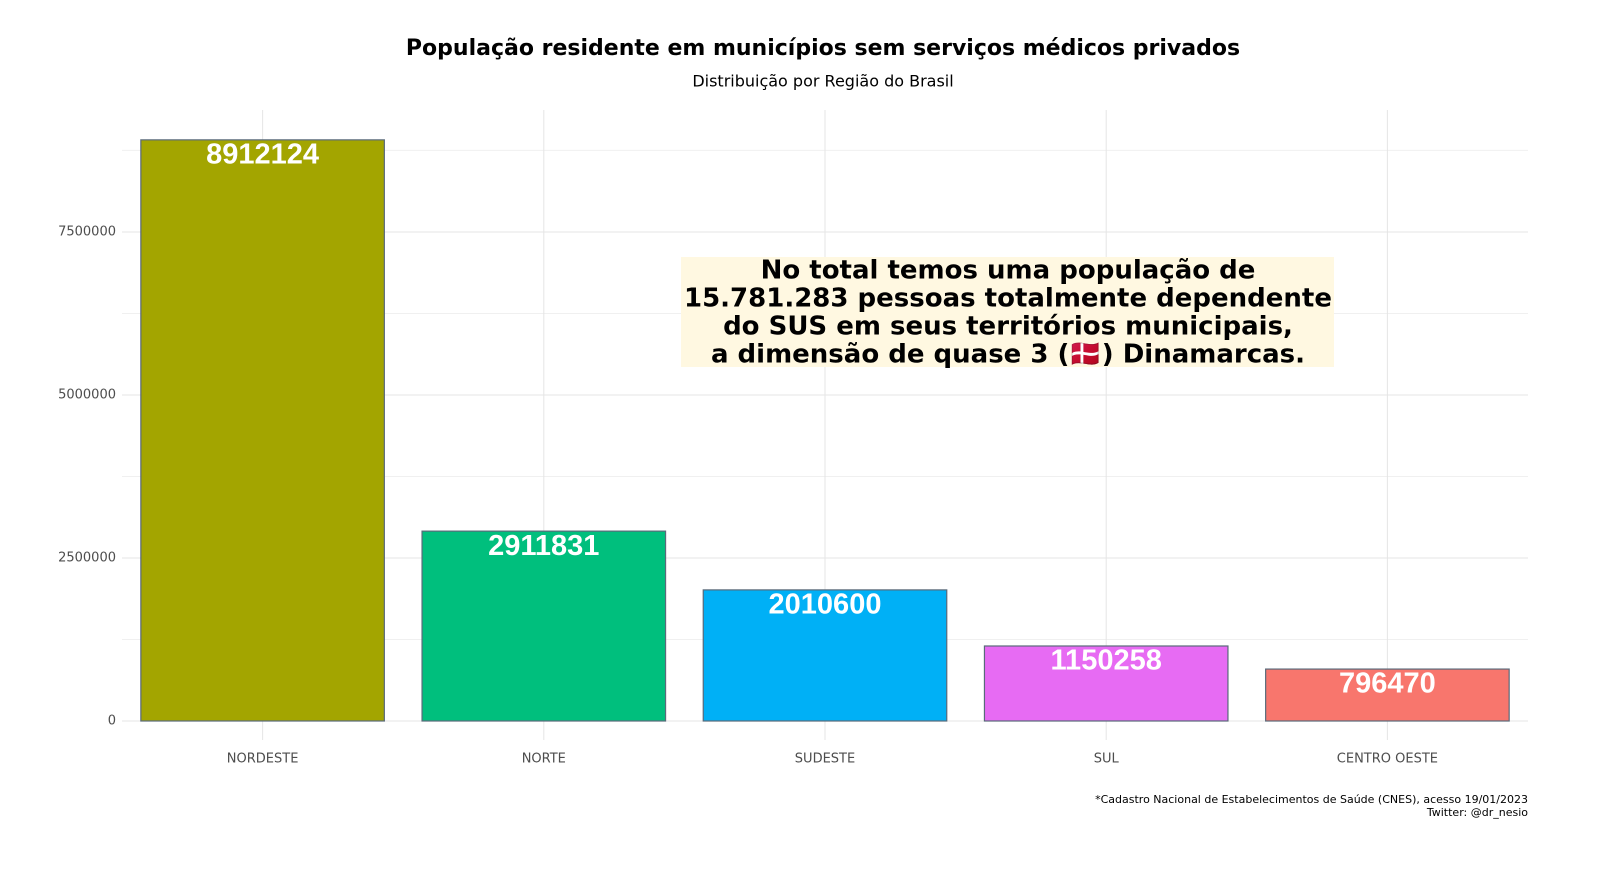  I want to click on y-tick-label: 5000000, so click(87, 394).